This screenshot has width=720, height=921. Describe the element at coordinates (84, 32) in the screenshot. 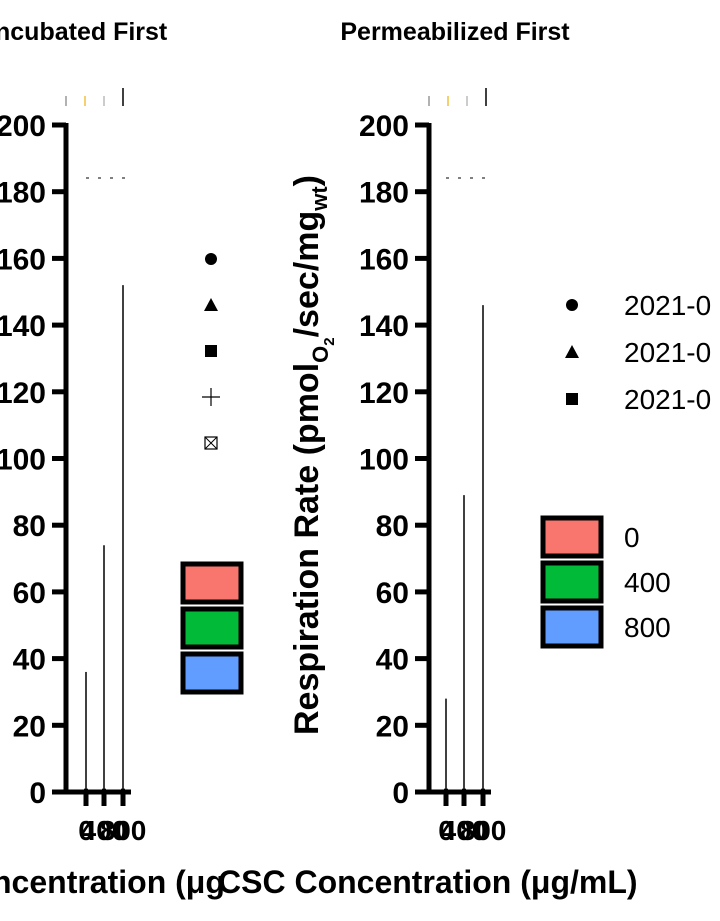

I see `panel-1-title: ncubated First` at that location.